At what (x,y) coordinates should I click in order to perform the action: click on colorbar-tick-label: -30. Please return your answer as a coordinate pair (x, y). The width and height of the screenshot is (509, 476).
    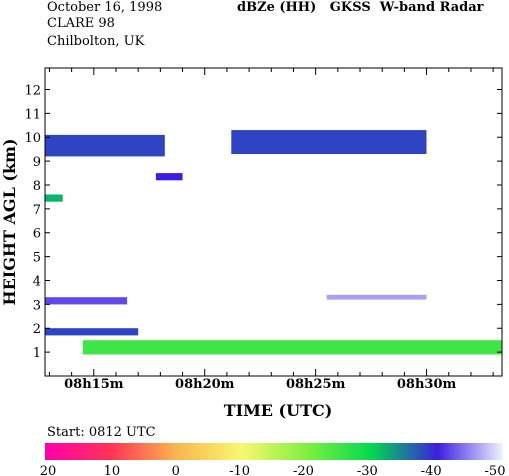
    Looking at the image, I should click on (367, 470).